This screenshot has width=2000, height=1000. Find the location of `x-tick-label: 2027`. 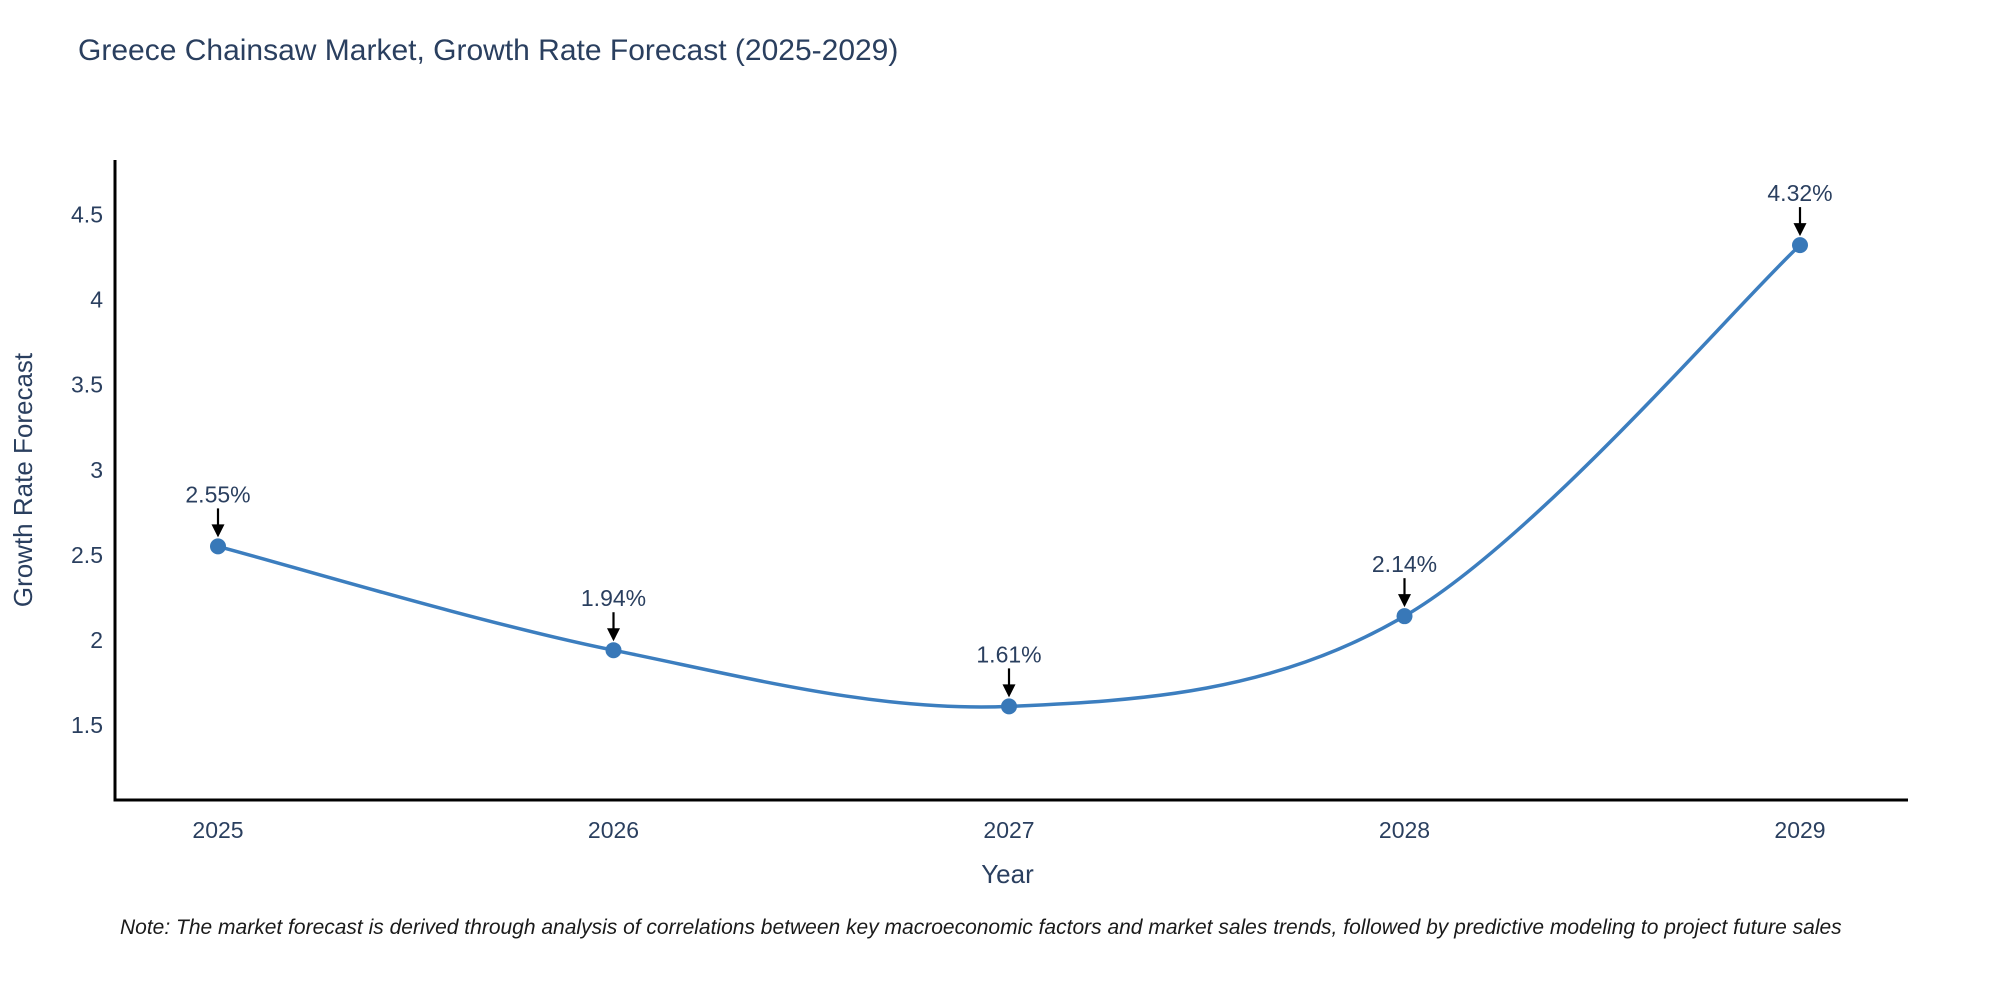

x-tick-label: 2027 is located at coordinates (1008, 830).